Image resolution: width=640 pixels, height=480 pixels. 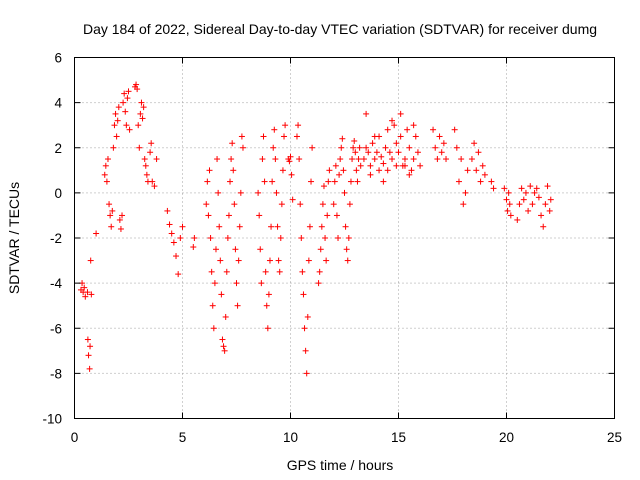 What do you see at coordinates (58, 58) in the screenshot?
I see `y-tick-label: 6` at bounding box center [58, 58].